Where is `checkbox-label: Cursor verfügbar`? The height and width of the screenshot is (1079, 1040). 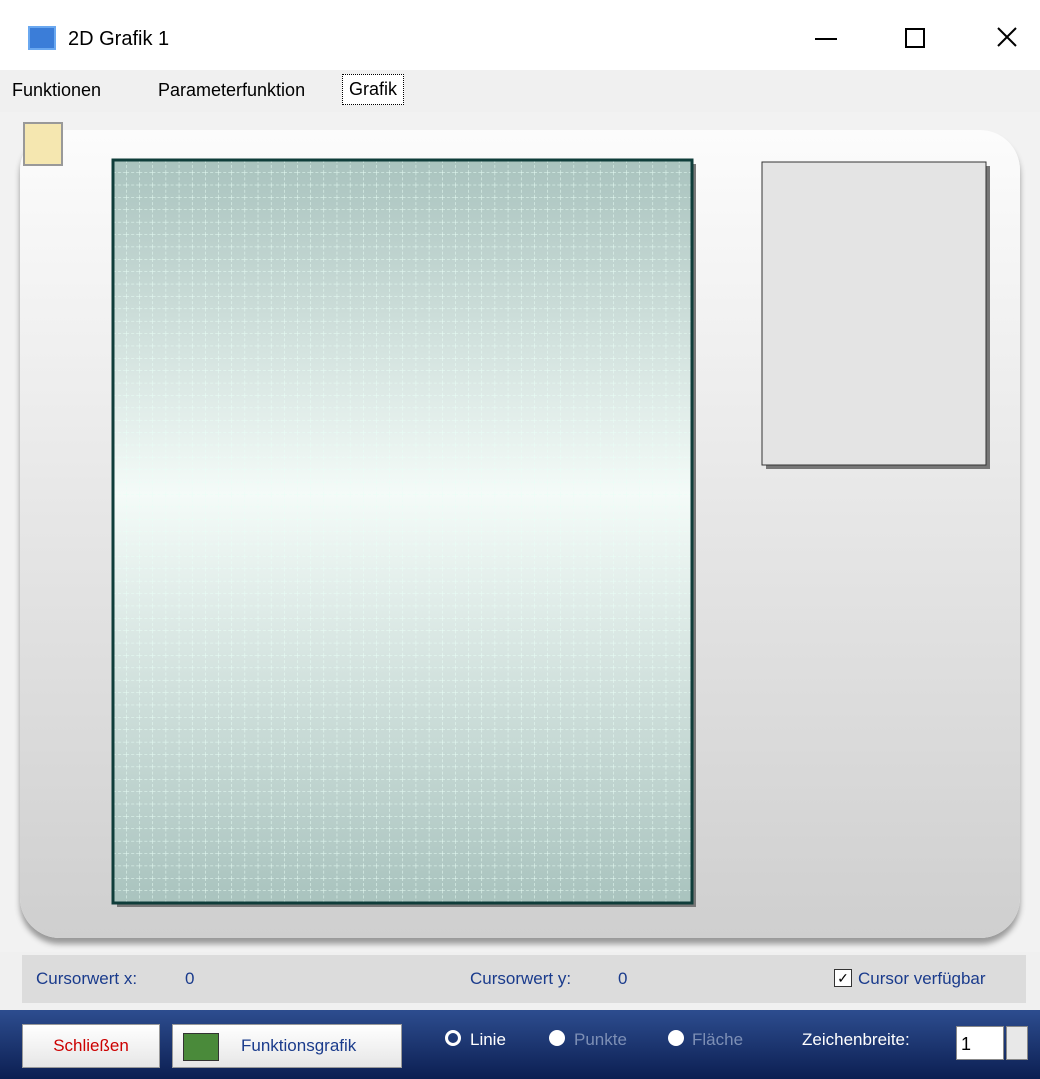 checkbox-label: Cursor verfügbar is located at coordinates (922, 978).